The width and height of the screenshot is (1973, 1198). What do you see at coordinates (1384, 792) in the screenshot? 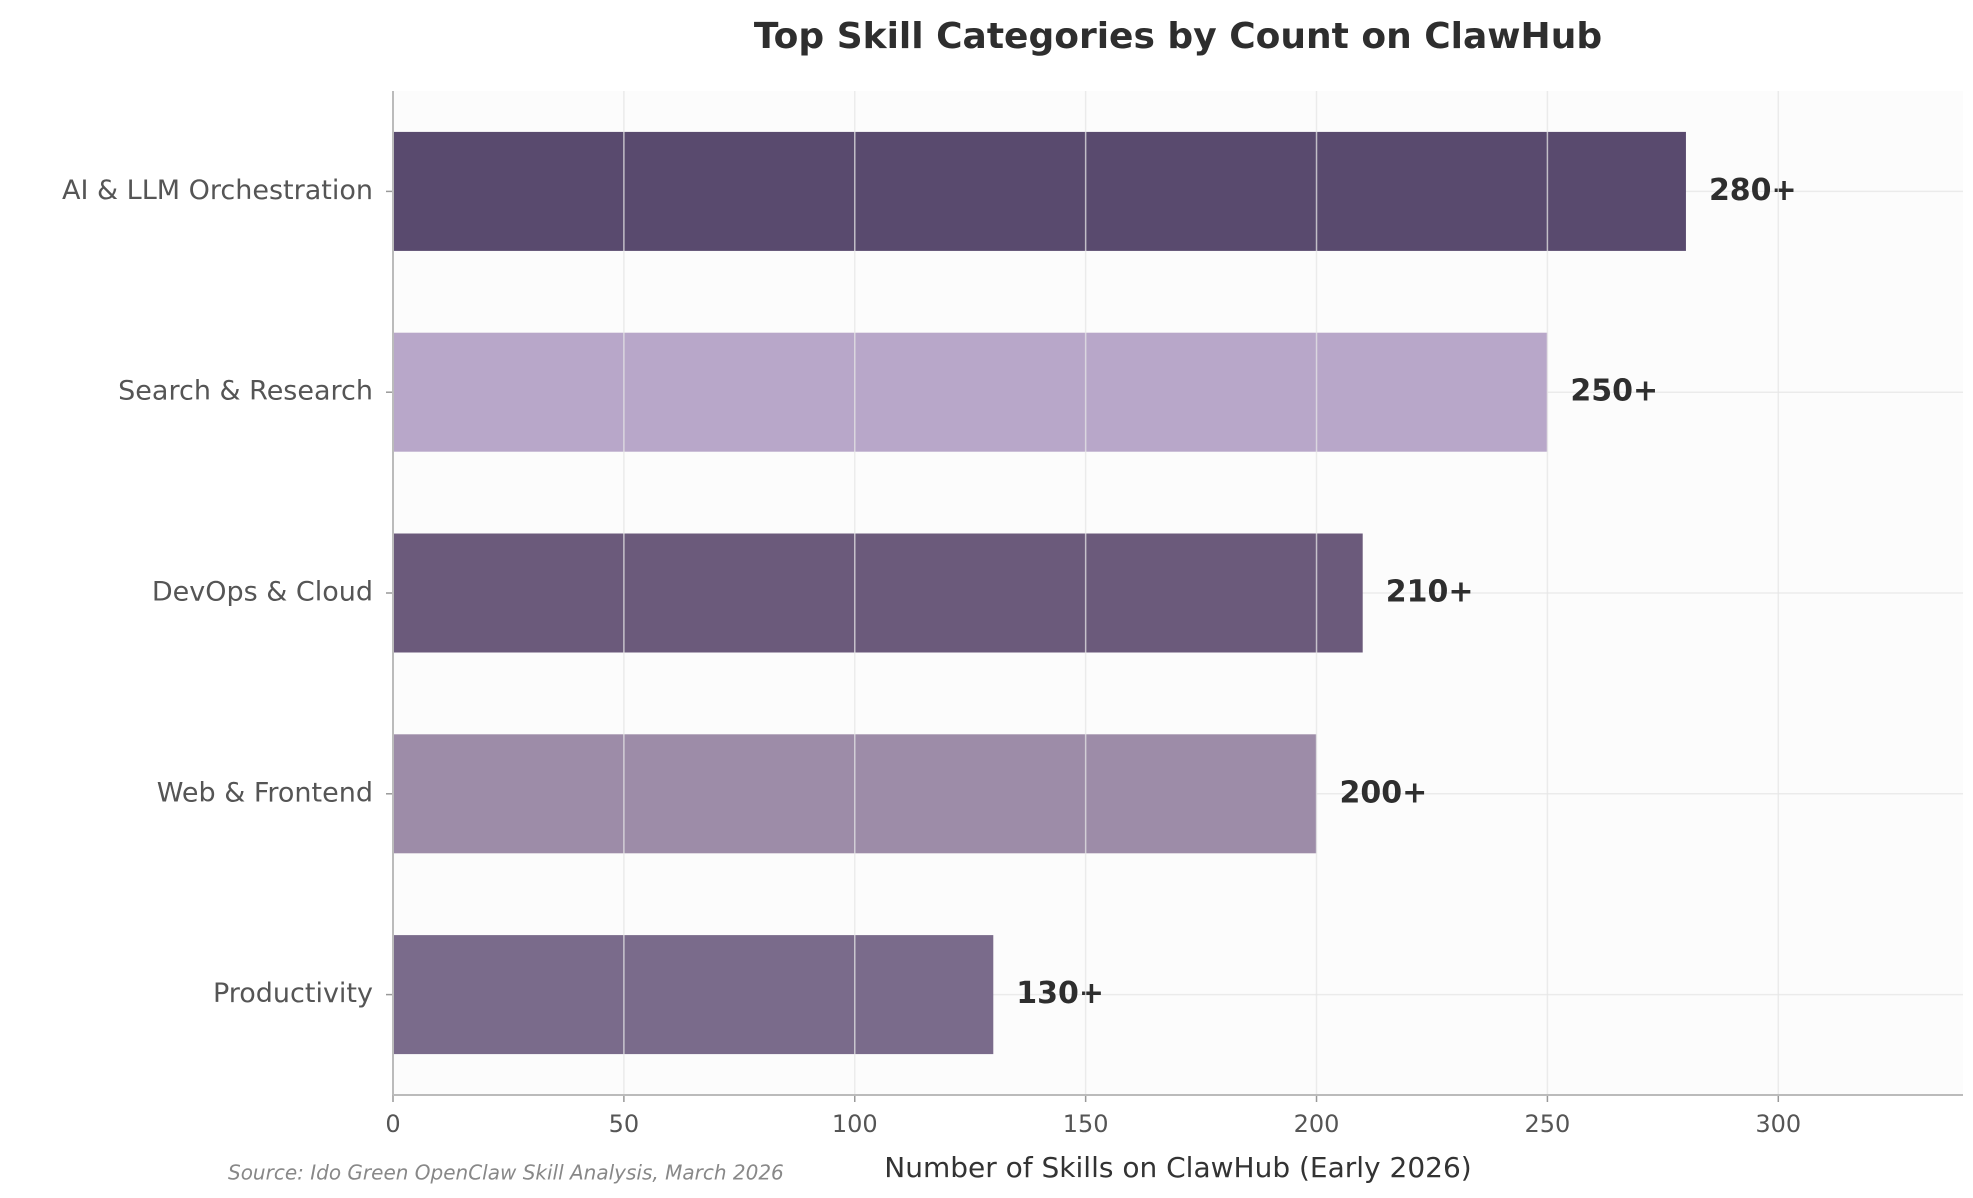
I see `value-label: 200+` at bounding box center [1384, 792].